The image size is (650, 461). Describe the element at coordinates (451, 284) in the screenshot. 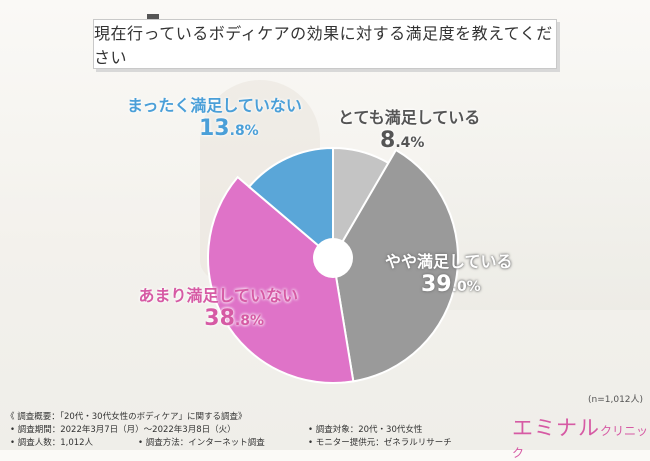

I see `value-text: 39.0%` at that location.